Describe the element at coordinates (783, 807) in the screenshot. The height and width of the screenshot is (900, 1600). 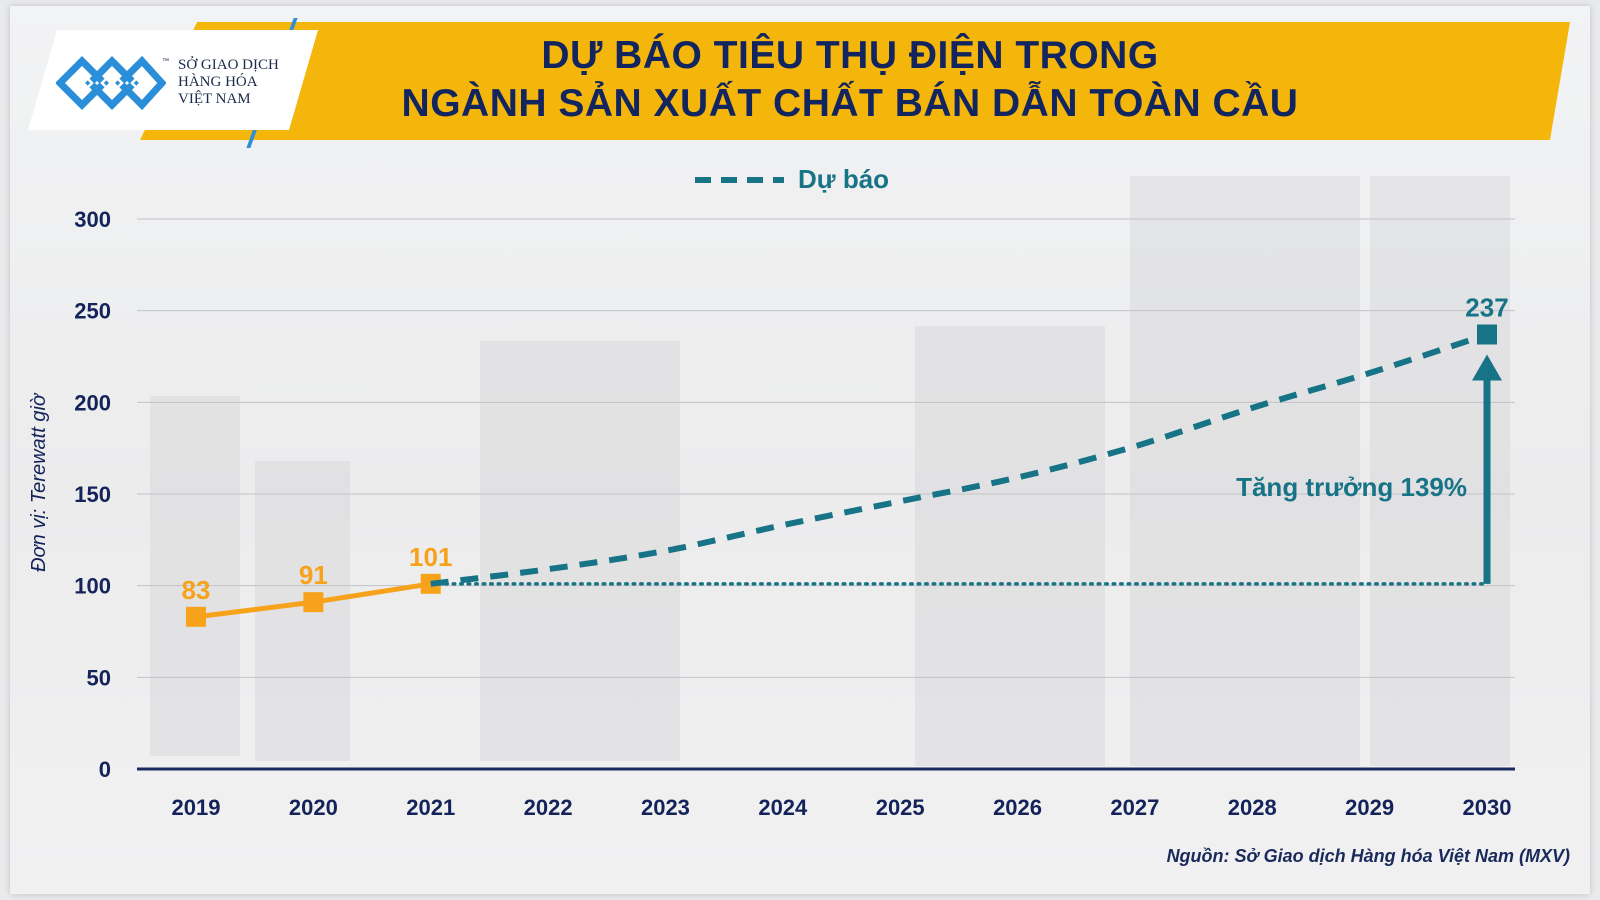
I see `x-tick-label: 2024` at that location.